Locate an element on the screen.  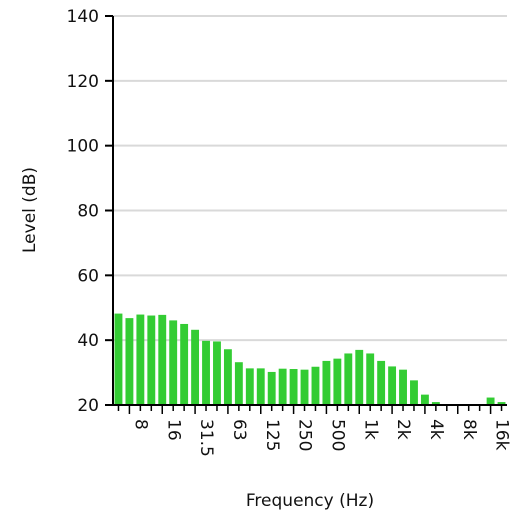
x-axis-ticks: 8 16 31.5 63 125 250 500 1k 2k 4k 8k 16k is located at coordinates (314, 431).